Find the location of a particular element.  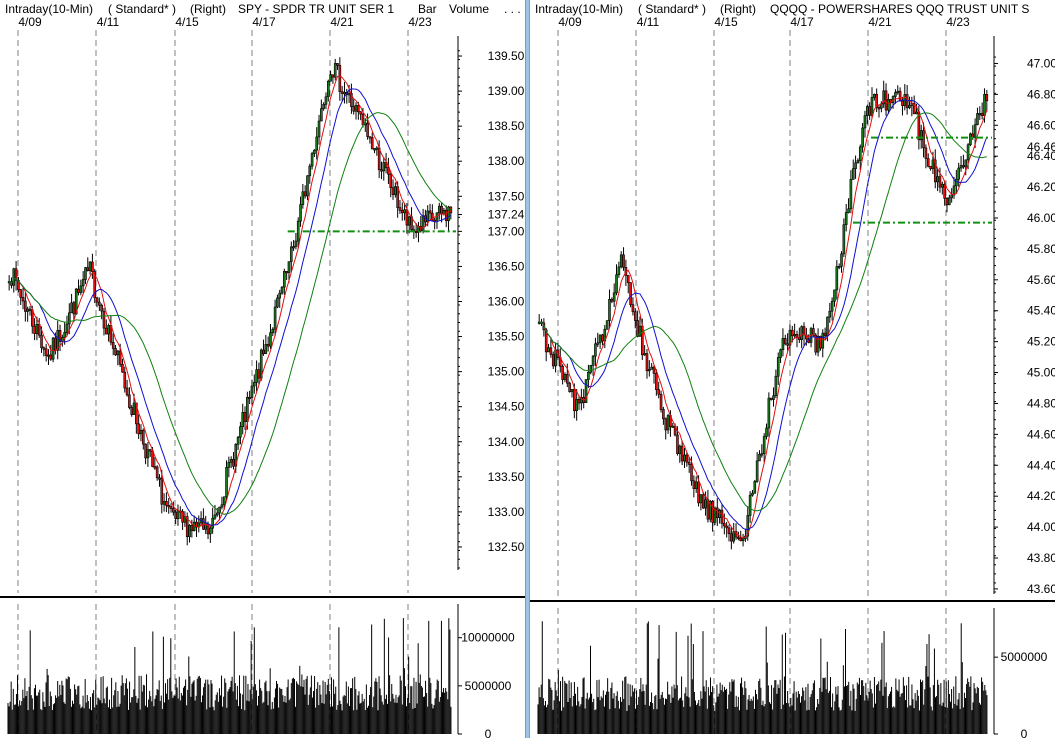

price-tick-label: 44.20 is located at coordinates (1041, 496).